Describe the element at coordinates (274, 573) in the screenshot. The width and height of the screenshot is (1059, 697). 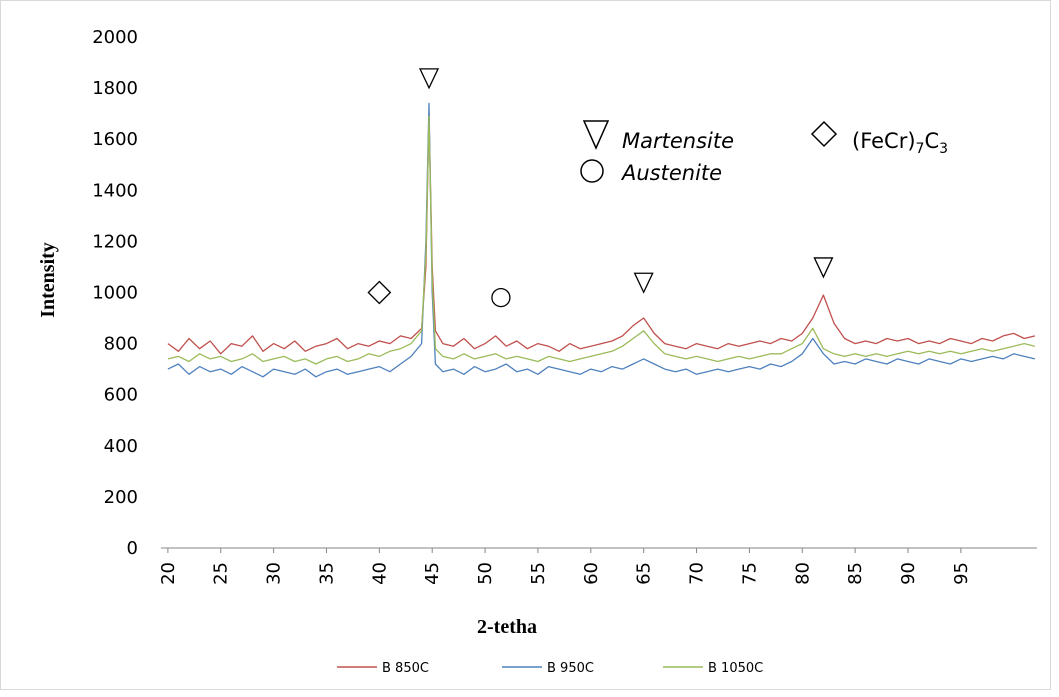
I see `x-tick-label: 30` at that location.